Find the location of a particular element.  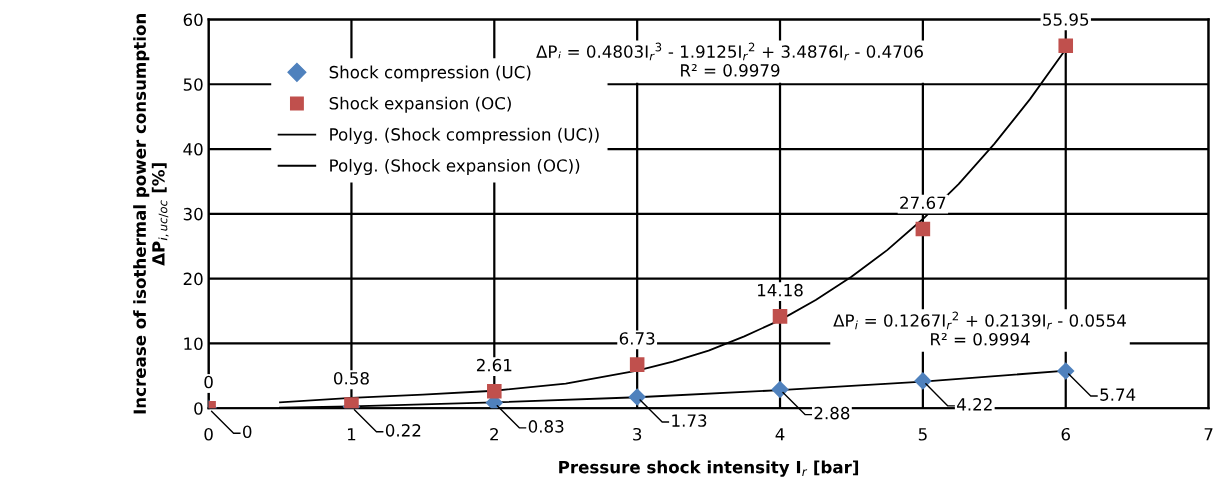

y-tick-label: 40 is located at coordinates (193, 149).